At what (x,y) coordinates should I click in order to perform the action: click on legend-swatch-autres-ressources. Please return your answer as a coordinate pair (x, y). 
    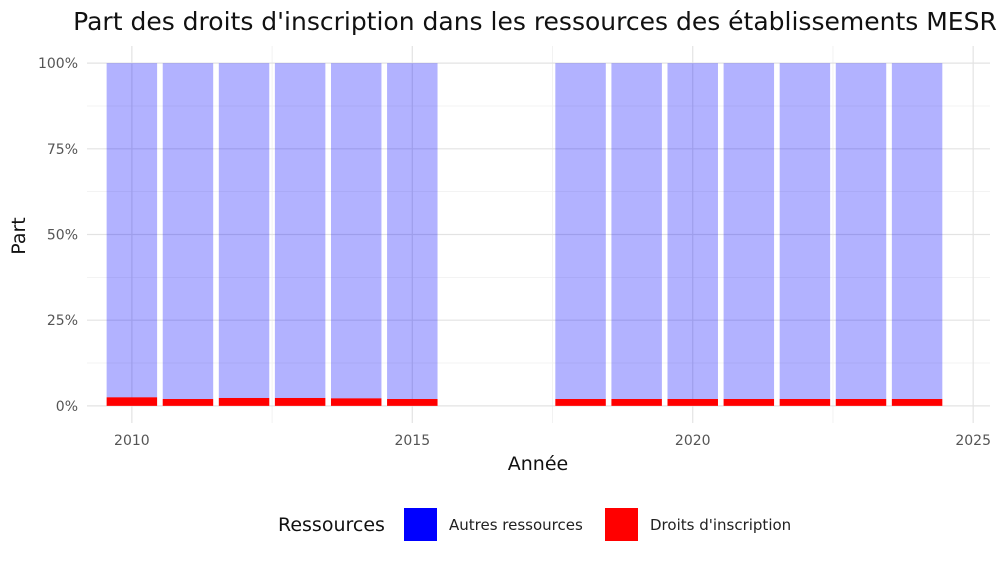
    Looking at the image, I should click on (420, 524).